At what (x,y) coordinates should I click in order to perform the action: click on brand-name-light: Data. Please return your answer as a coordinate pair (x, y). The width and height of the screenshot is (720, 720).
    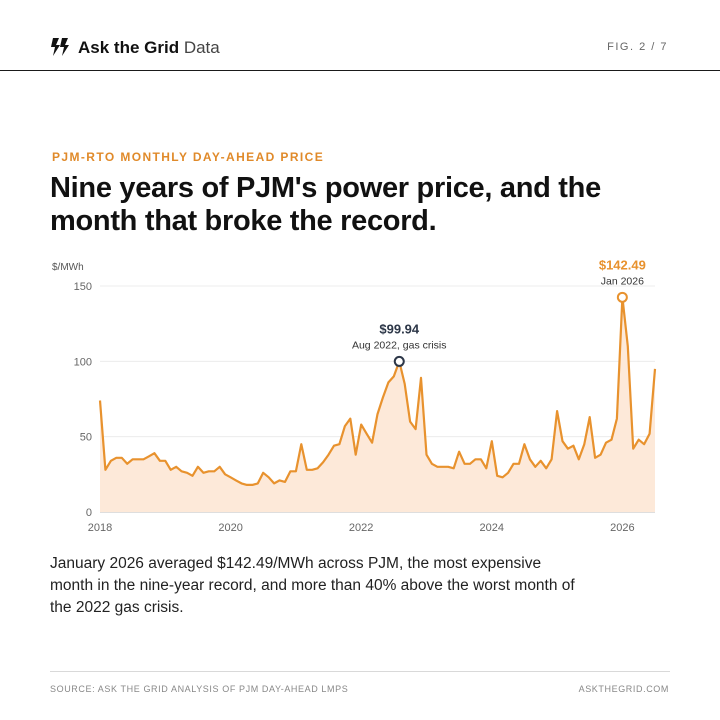
    Looking at the image, I should click on (201, 47).